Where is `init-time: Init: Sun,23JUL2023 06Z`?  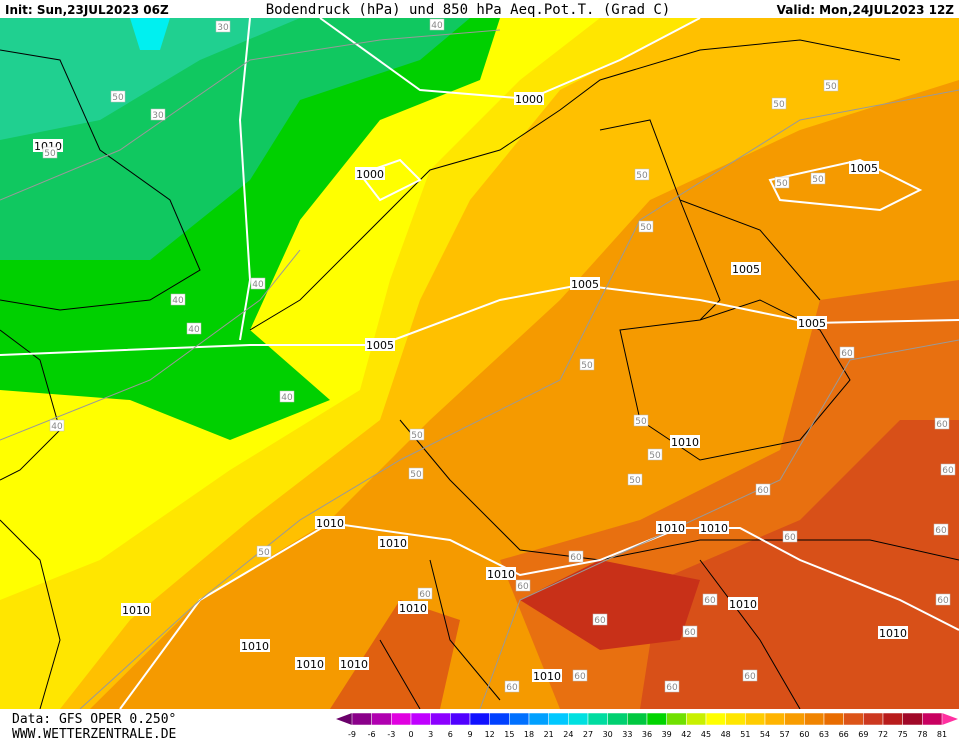
init-time: Init: Sun,23JUL2023 06Z is located at coordinates (87, 10).